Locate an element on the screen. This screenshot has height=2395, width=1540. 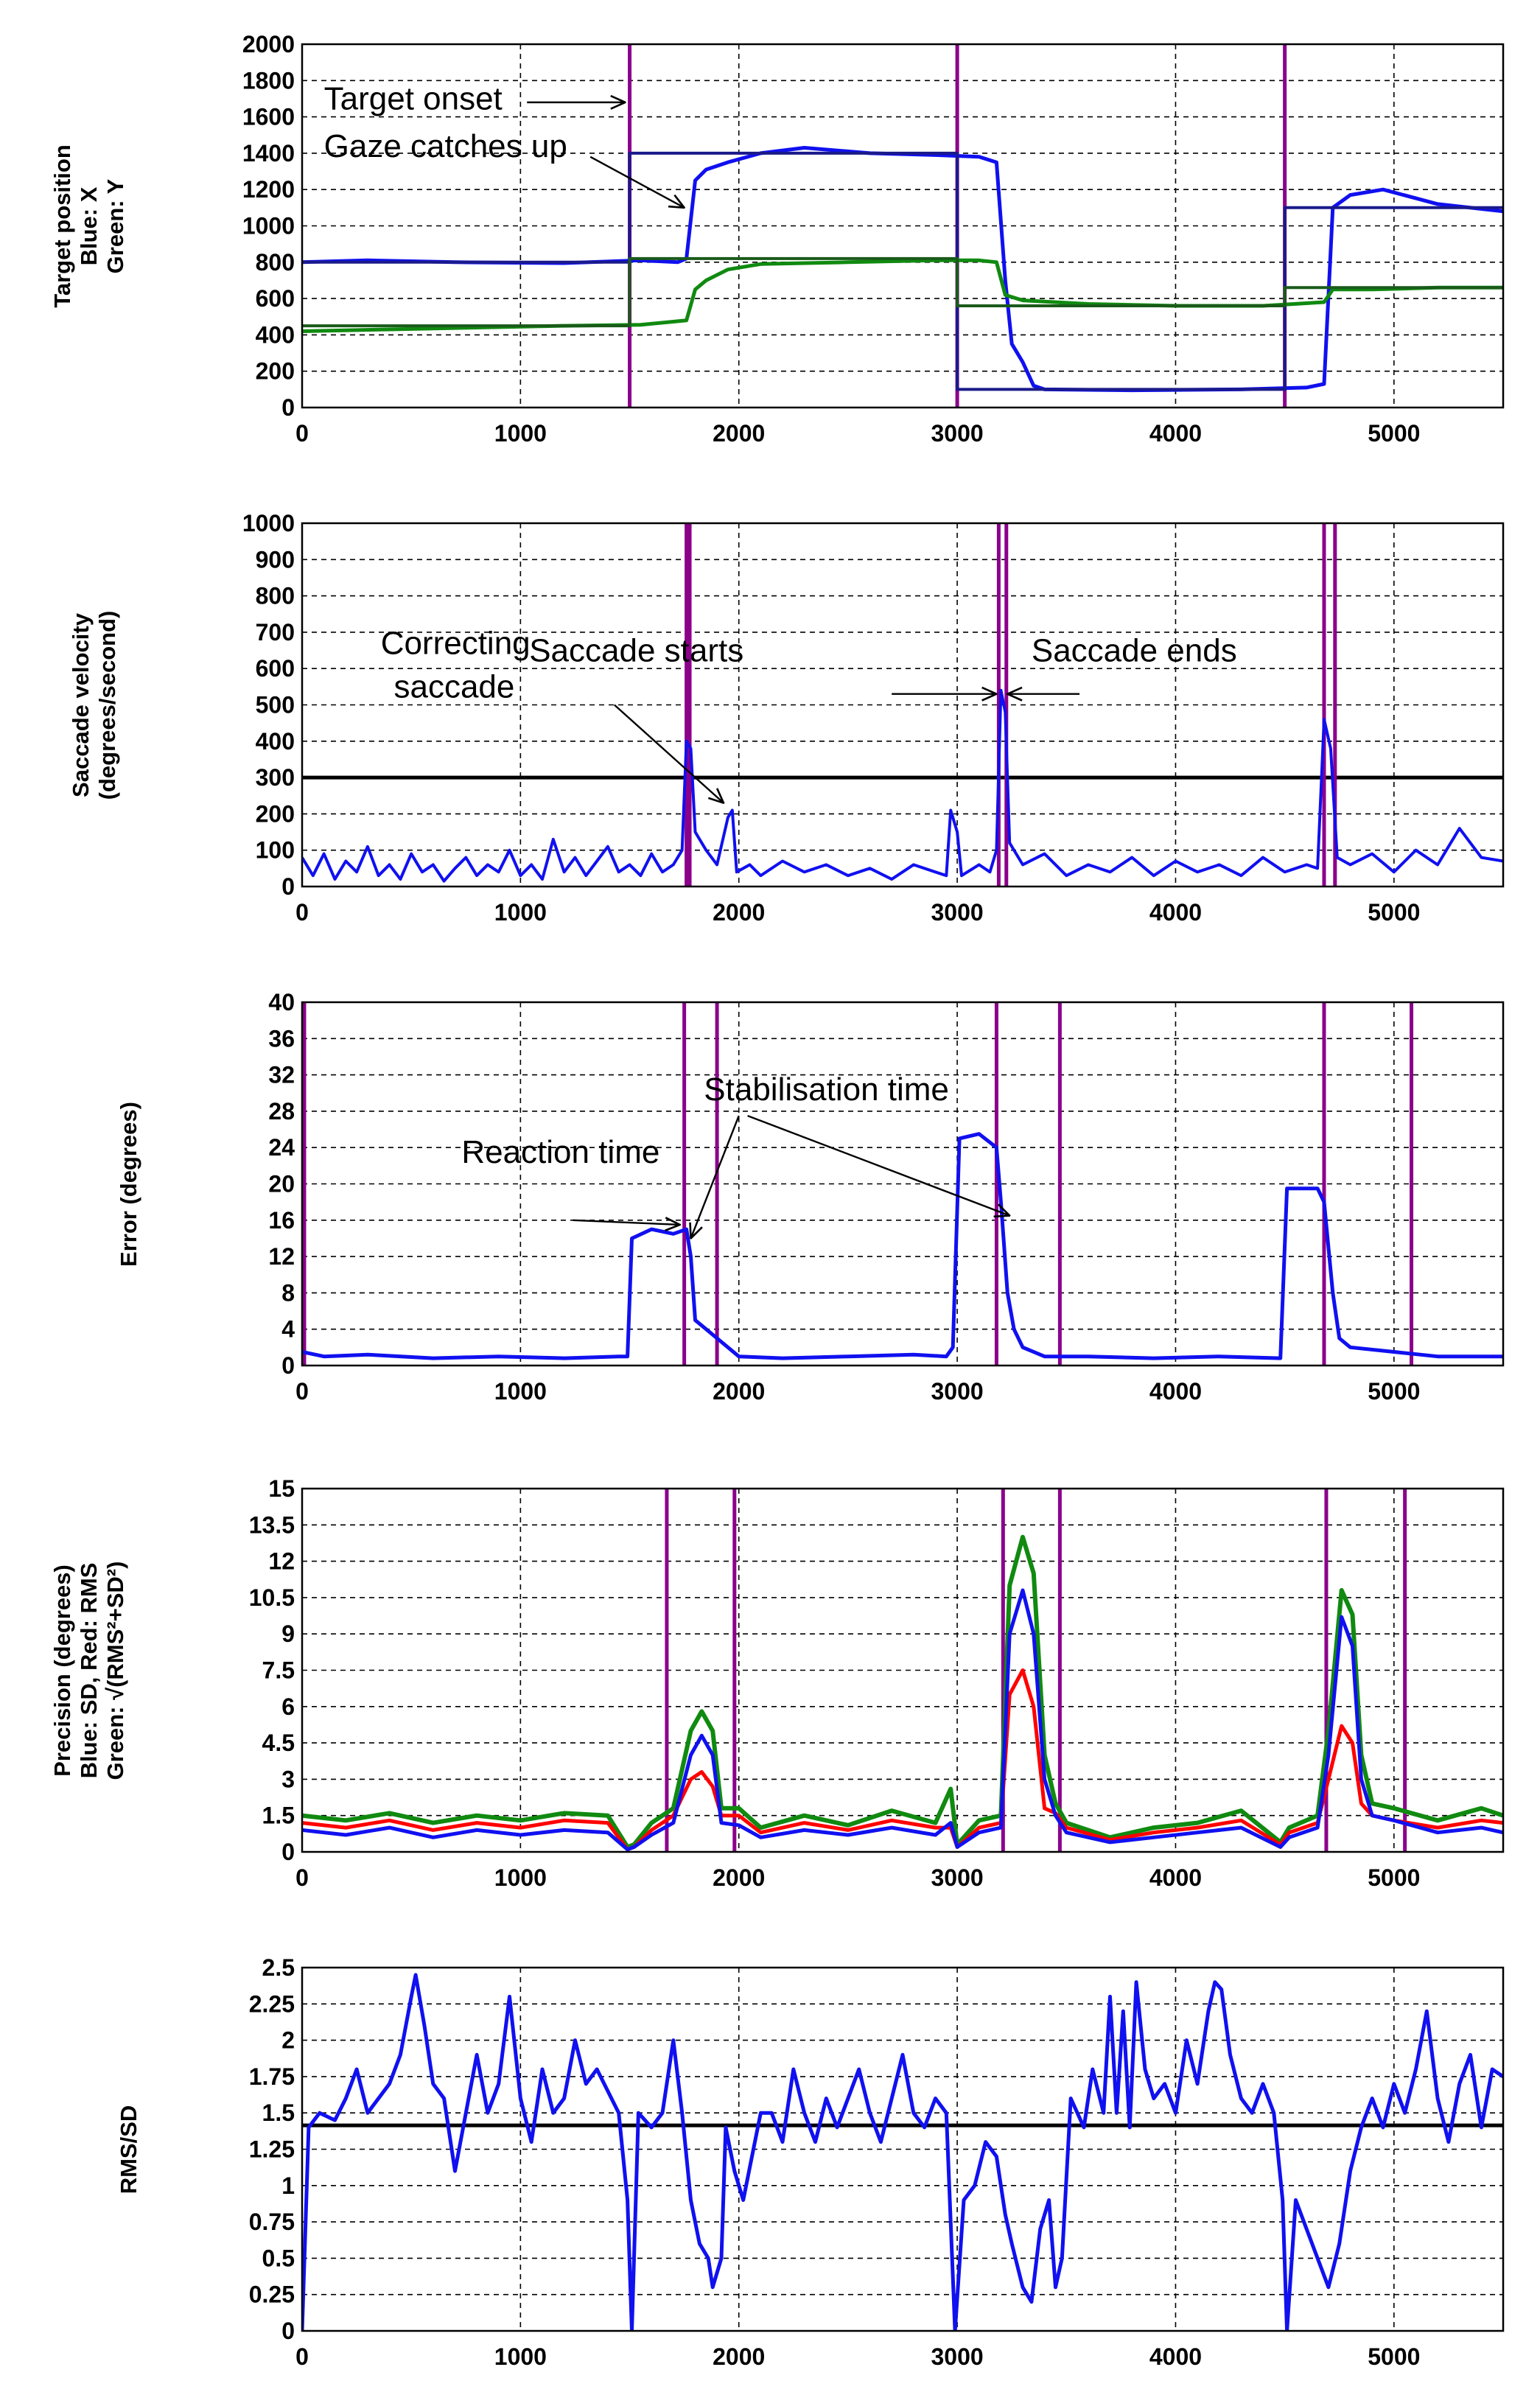
y-tick-label: 300 is located at coordinates (275, 777).